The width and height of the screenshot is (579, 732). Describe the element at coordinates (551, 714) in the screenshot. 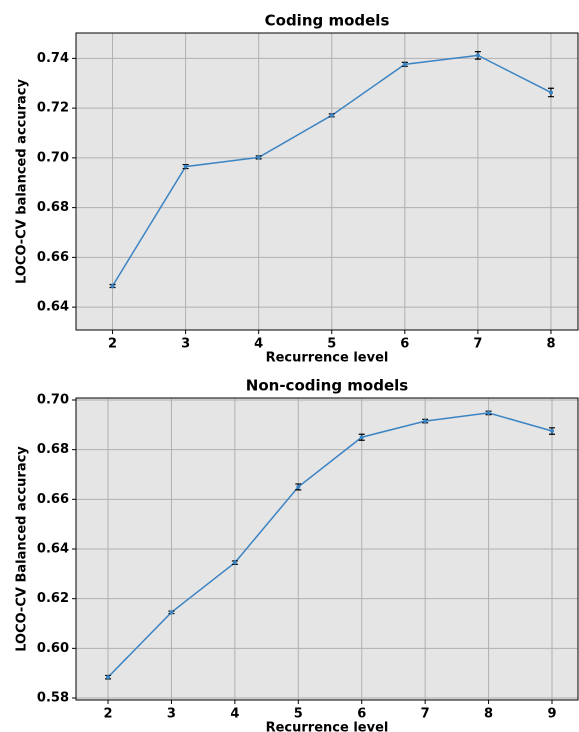

I see `x-tick-label: 9` at that location.